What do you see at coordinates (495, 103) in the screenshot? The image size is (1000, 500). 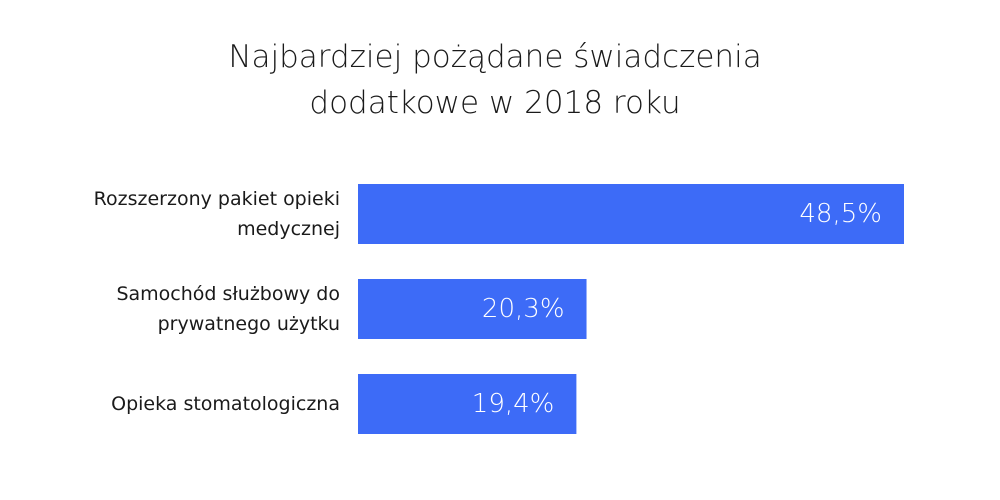 I see `chart-title-line-2: dodatkowe w 2018 roku` at bounding box center [495, 103].